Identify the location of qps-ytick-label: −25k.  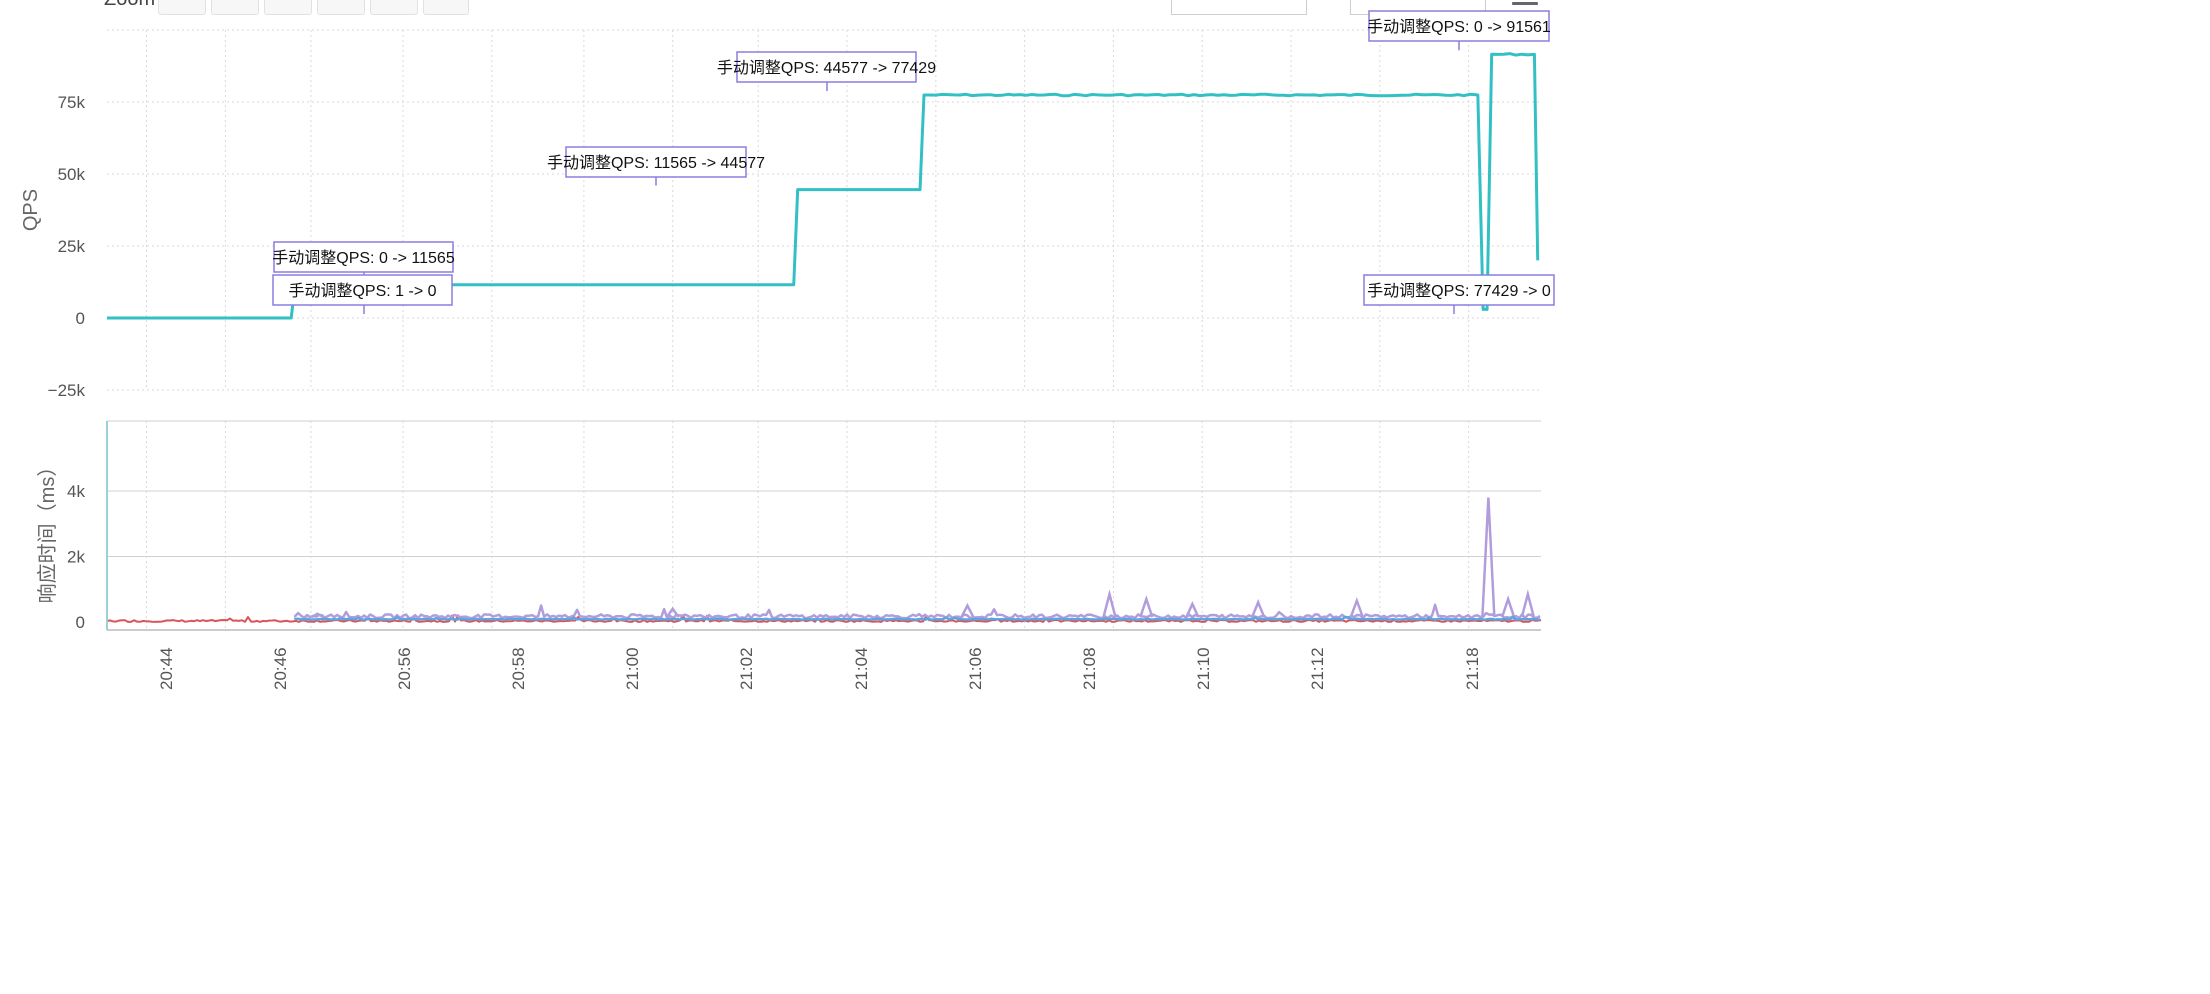
(67, 390).